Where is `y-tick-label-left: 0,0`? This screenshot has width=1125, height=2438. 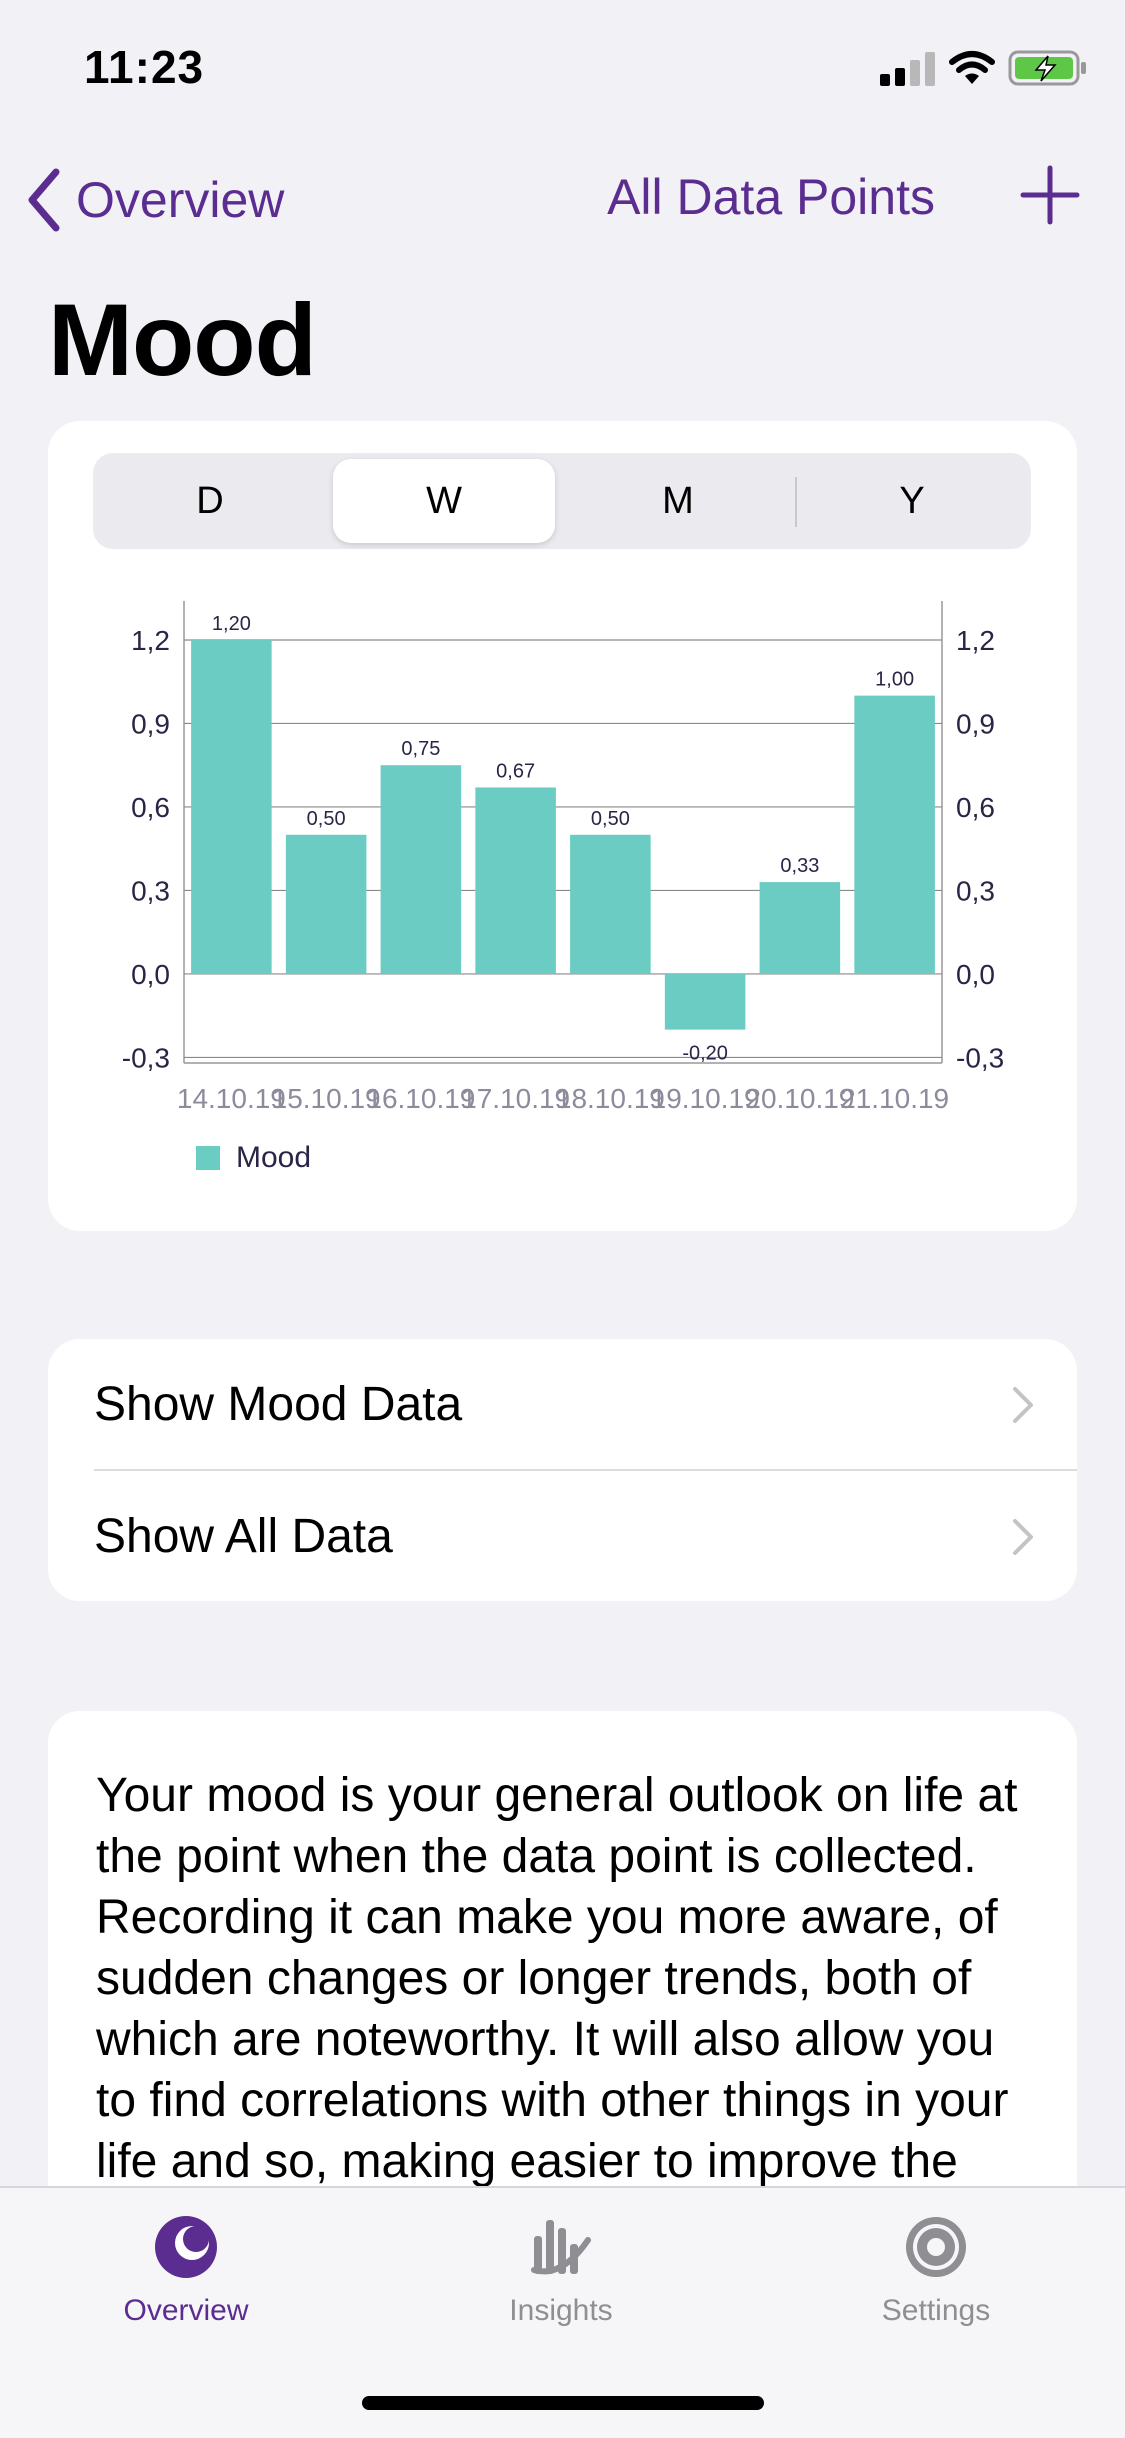 y-tick-label-left: 0,0 is located at coordinates (150, 974).